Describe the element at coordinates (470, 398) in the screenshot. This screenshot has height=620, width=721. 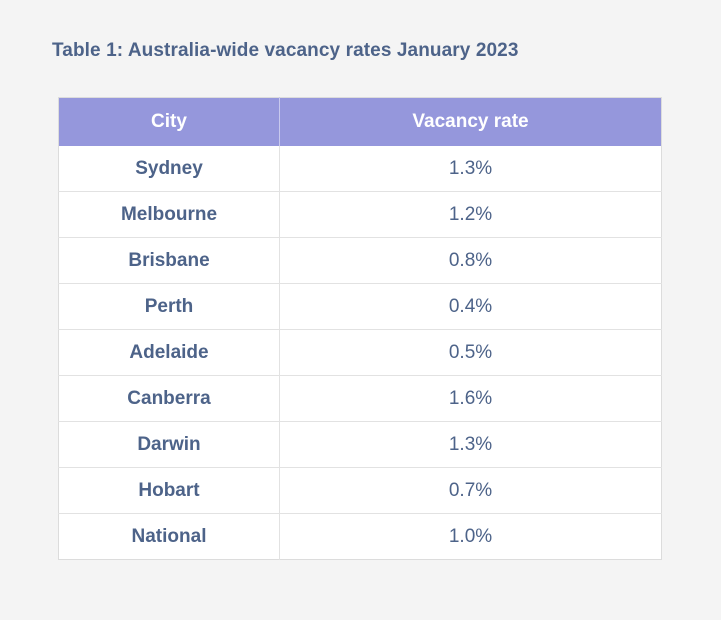
I see `rate-cell: 1.6%` at that location.